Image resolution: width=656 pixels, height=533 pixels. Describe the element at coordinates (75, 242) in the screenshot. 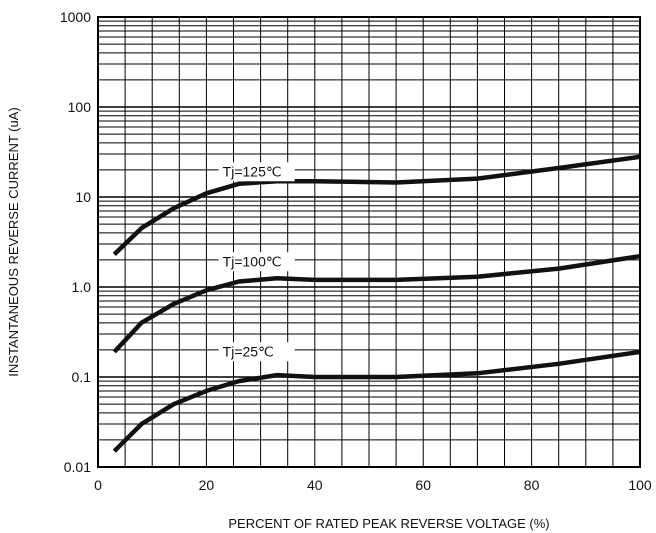

I see `y-tick-labels: 0.01 0.1 1.0 10 100 1000` at that location.